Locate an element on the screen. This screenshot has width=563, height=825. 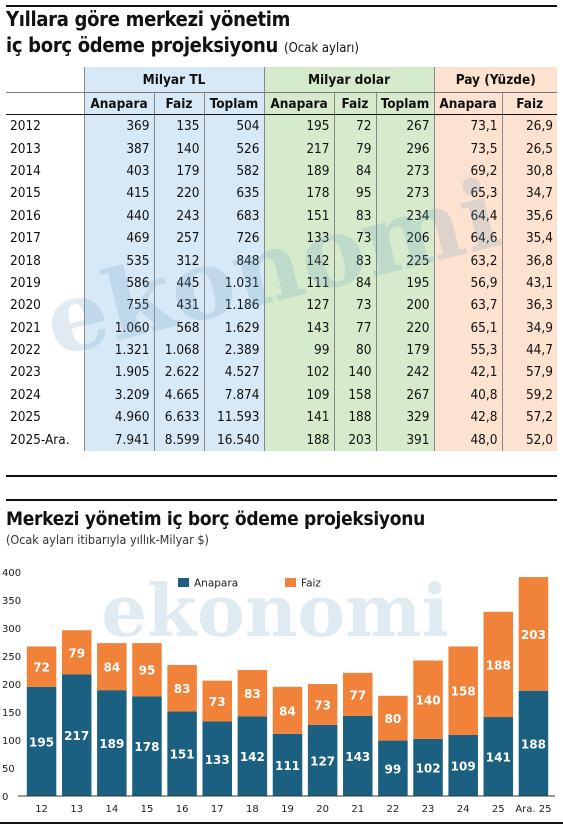
x-tick-label: 18 is located at coordinates (252, 809).